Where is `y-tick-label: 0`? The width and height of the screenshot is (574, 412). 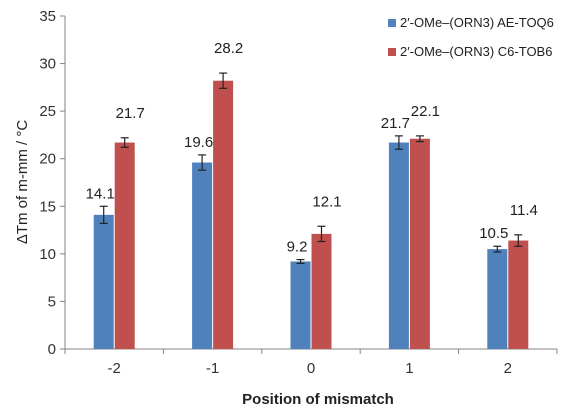
y-tick-label: 0 is located at coordinates (52, 349).